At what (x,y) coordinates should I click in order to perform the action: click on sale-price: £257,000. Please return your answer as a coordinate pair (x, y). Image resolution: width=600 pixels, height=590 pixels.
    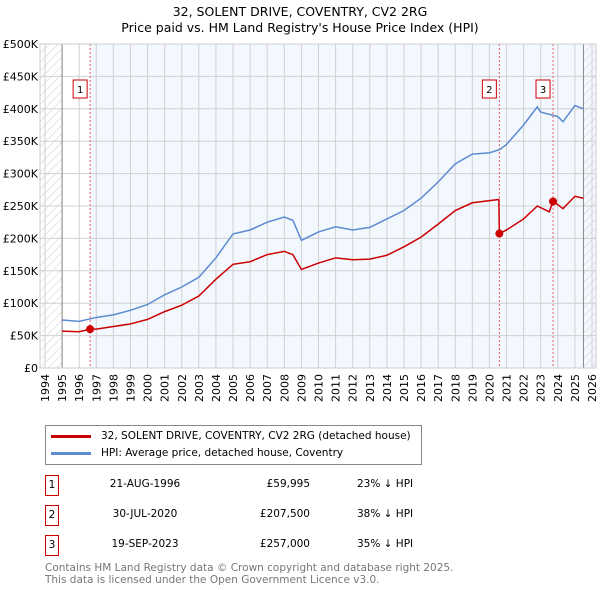
    Looking at the image, I should click on (284, 544).